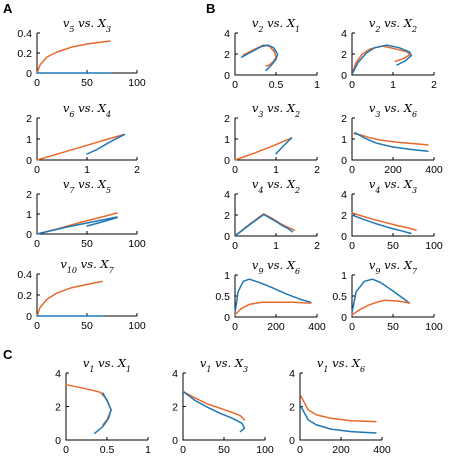  I want to click on chart-title: v10 vs. X7, so click(87, 266).